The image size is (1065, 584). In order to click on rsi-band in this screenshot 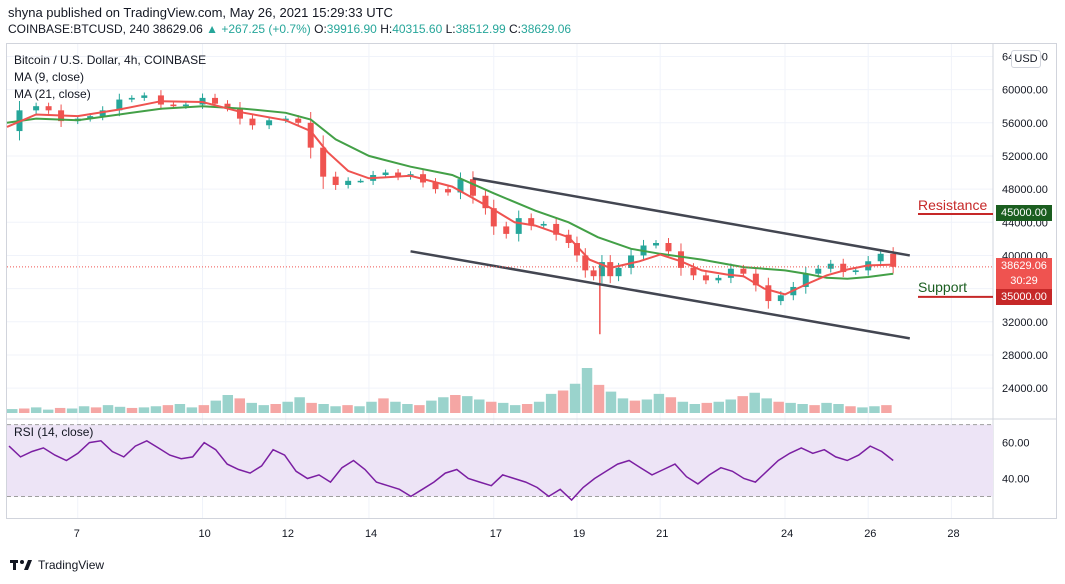, I will do `click(500, 460)`.